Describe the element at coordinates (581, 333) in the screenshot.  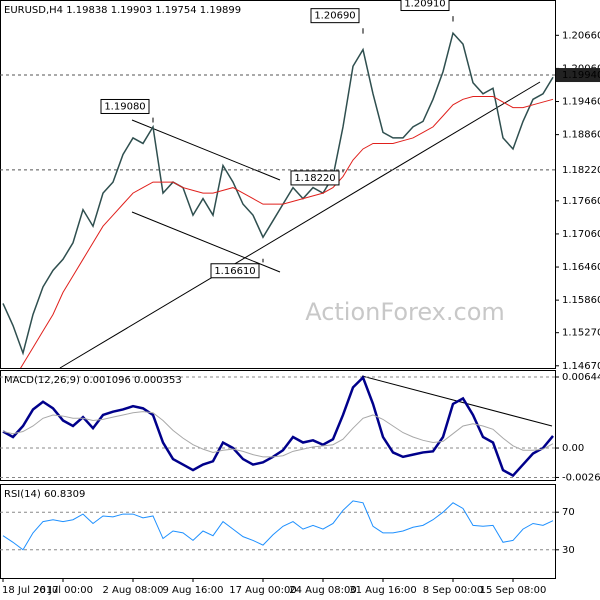
I see `y-tick-label: 1.15270` at that location.